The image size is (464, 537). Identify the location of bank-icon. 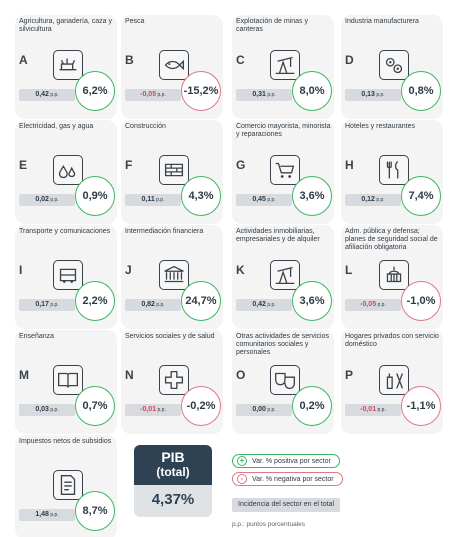
(174, 275).